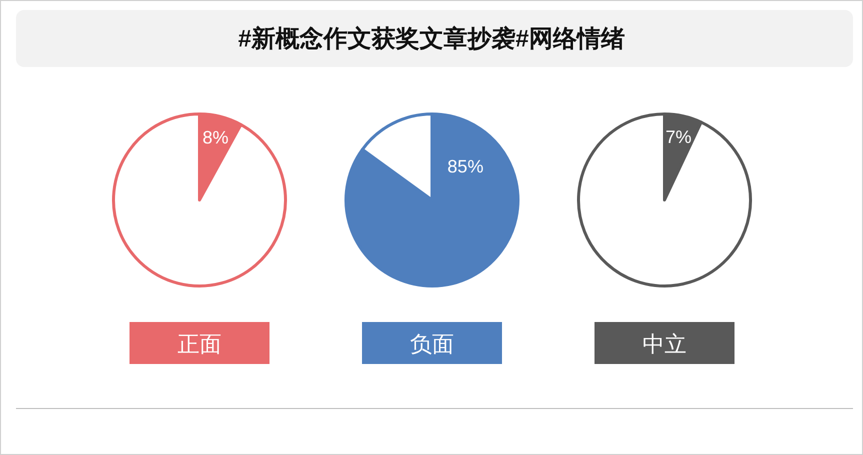  What do you see at coordinates (679, 137) in the screenshot?
I see `data-label: 7%` at bounding box center [679, 137].